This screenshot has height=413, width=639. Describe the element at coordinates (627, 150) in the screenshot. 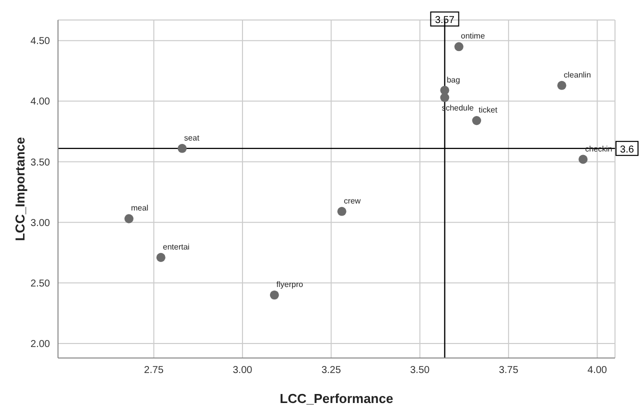

I see `ref-line-label: 3.6` at that location.